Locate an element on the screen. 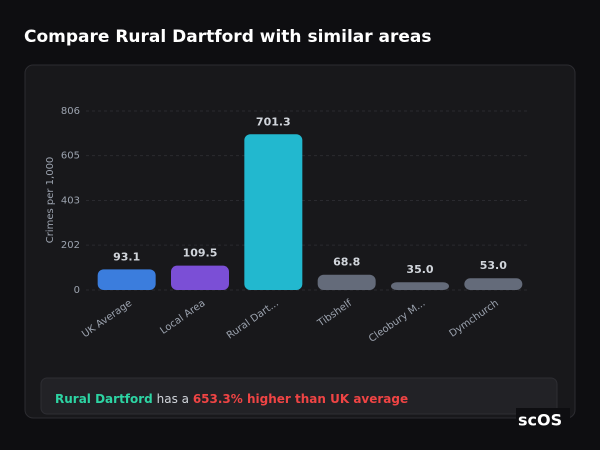 This screenshot has height=450, width=600. summary-delta: 653.3% higher than UK average is located at coordinates (300, 399).